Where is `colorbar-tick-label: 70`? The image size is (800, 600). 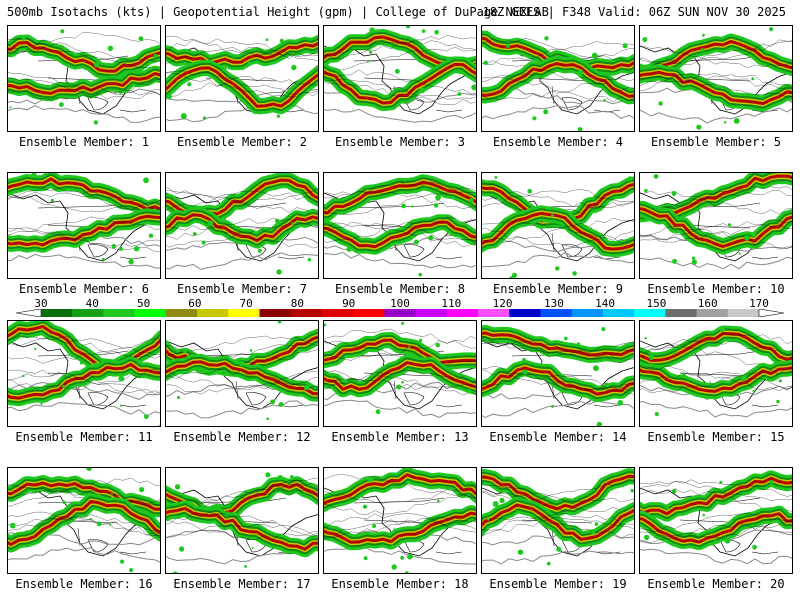
colorbar-tick-label: 70 is located at coordinates (246, 303).